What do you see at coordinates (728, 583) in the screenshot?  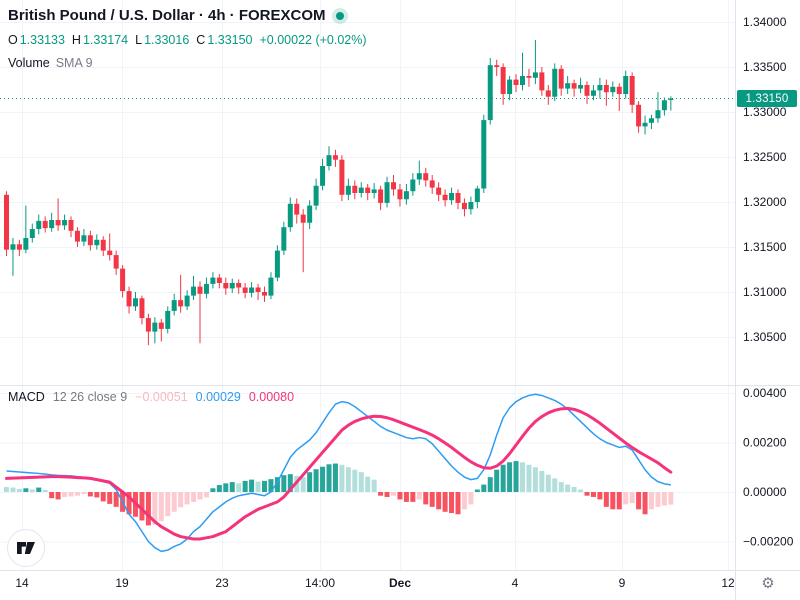 I see `time-axis-label: 12` at bounding box center [728, 583].